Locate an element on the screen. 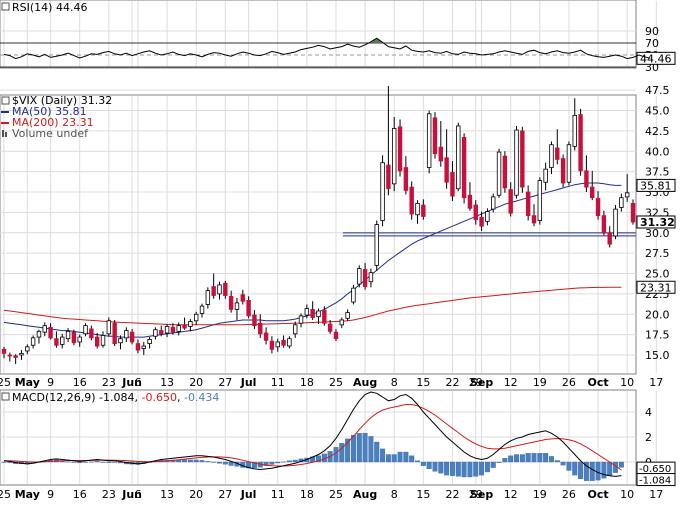 This screenshot has width=681, height=511. price-marker-label-2: 23.31 is located at coordinates (656, 287).